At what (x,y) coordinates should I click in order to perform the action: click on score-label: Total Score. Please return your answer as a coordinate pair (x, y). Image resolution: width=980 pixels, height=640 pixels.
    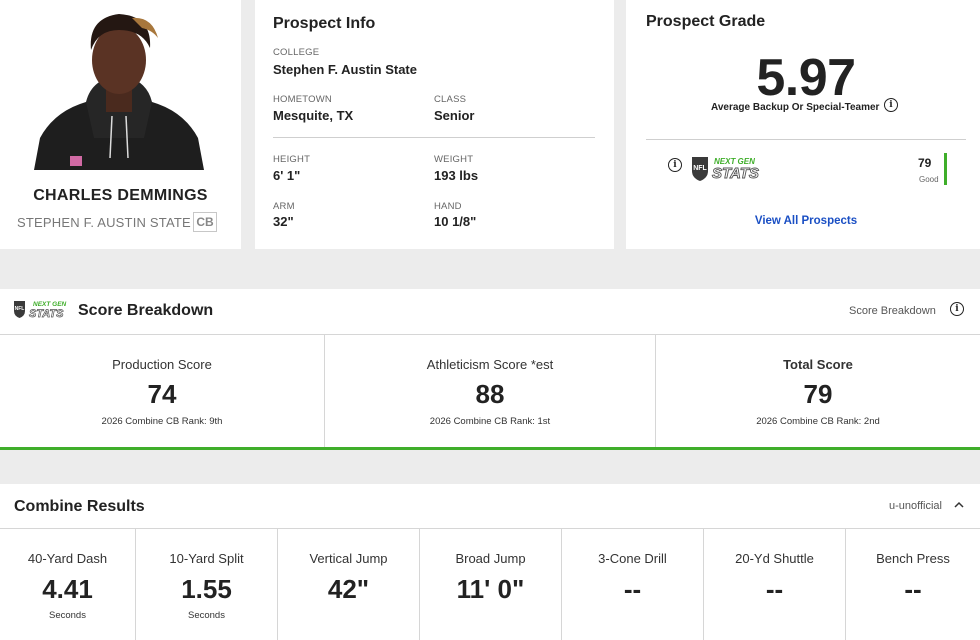
    Looking at the image, I should click on (818, 364).